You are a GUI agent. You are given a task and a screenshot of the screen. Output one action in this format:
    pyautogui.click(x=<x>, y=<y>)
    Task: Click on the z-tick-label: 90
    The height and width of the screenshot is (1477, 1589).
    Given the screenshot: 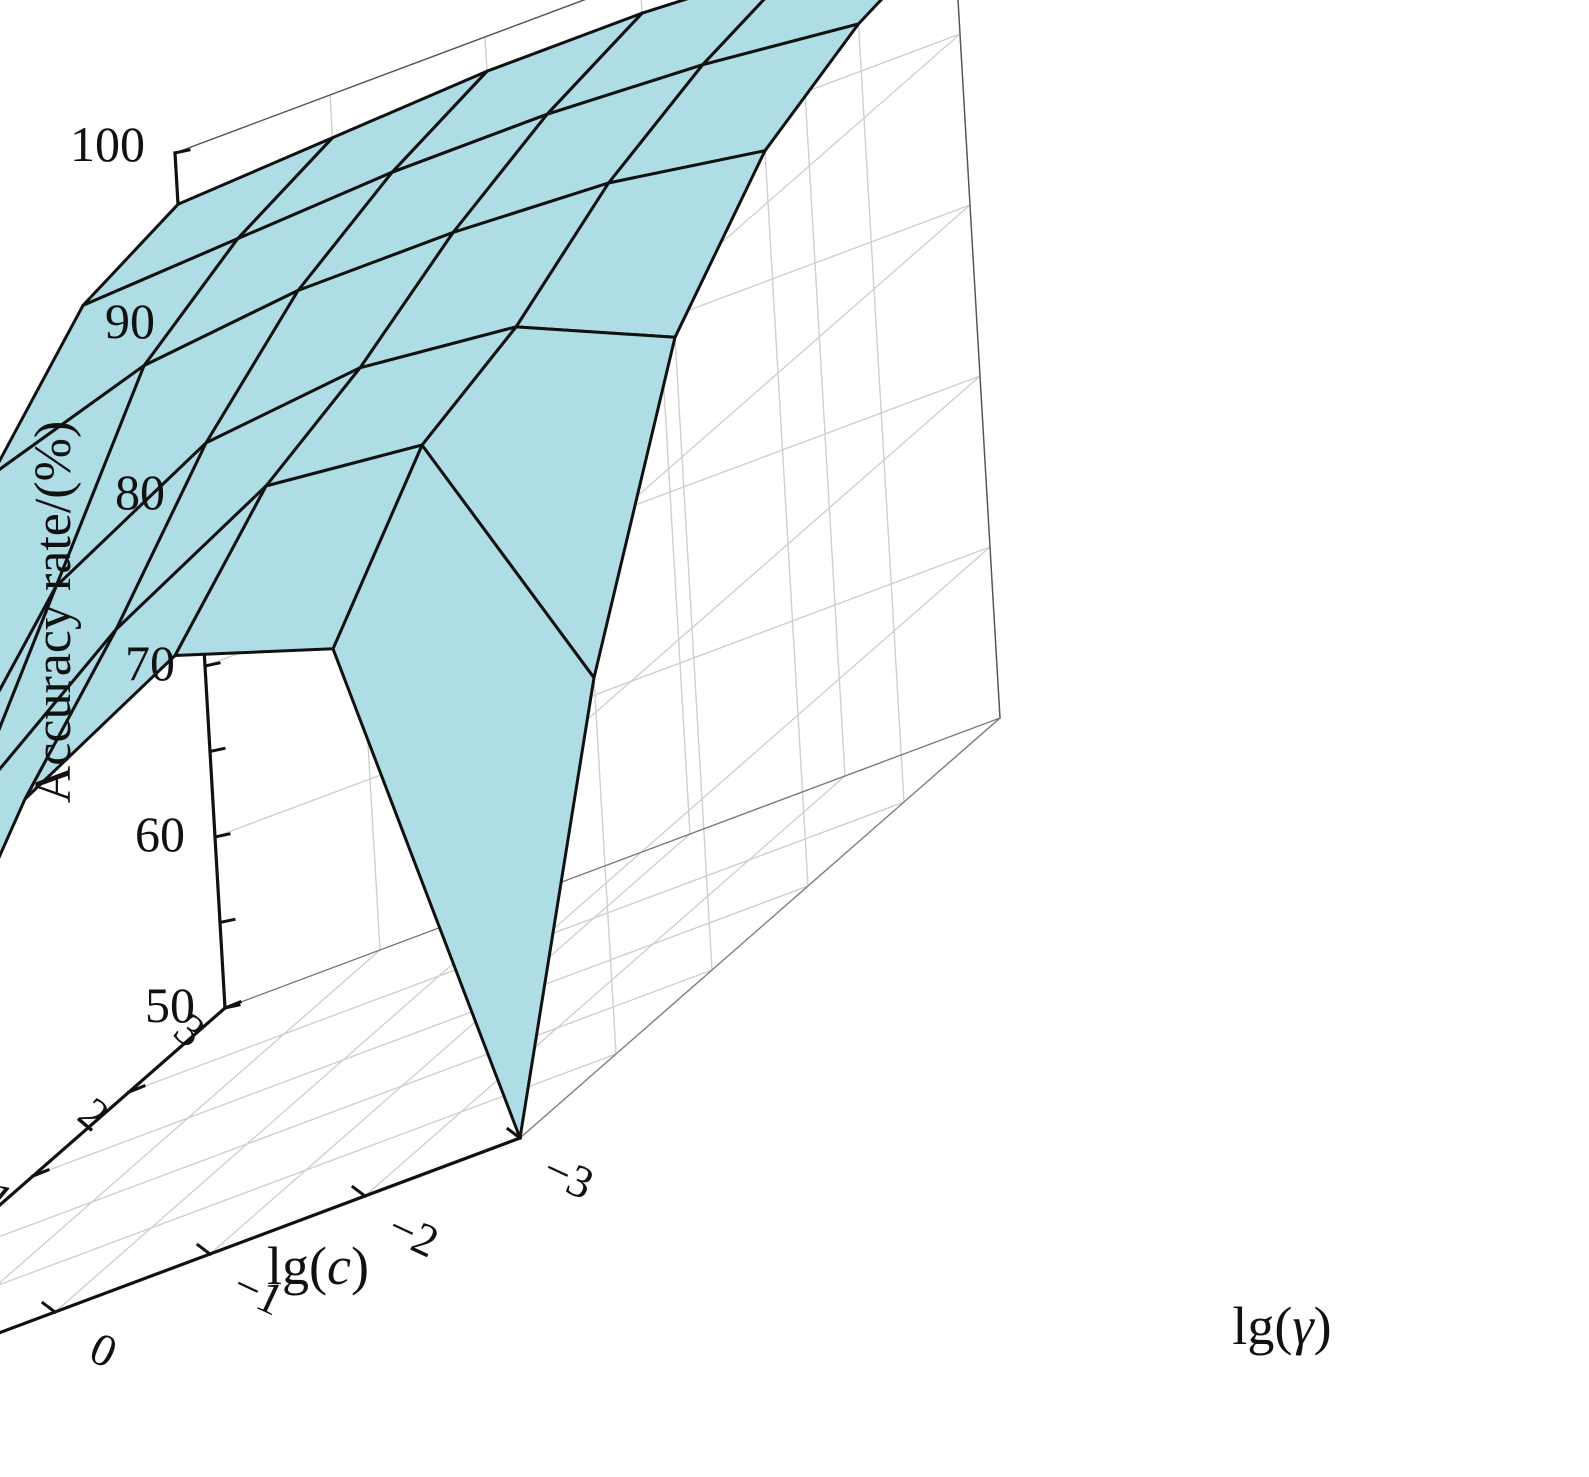 What is the action you would take?
    pyautogui.click(x=130, y=321)
    